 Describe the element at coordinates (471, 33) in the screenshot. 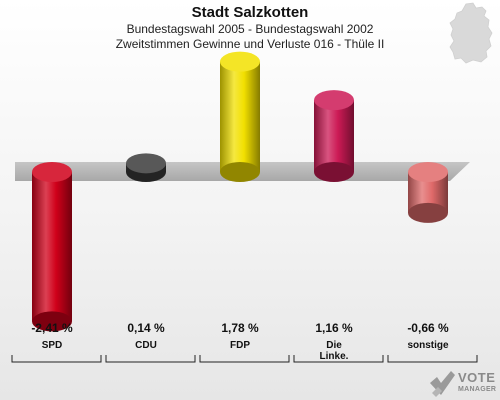

I see `germany-map-icon` at that location.